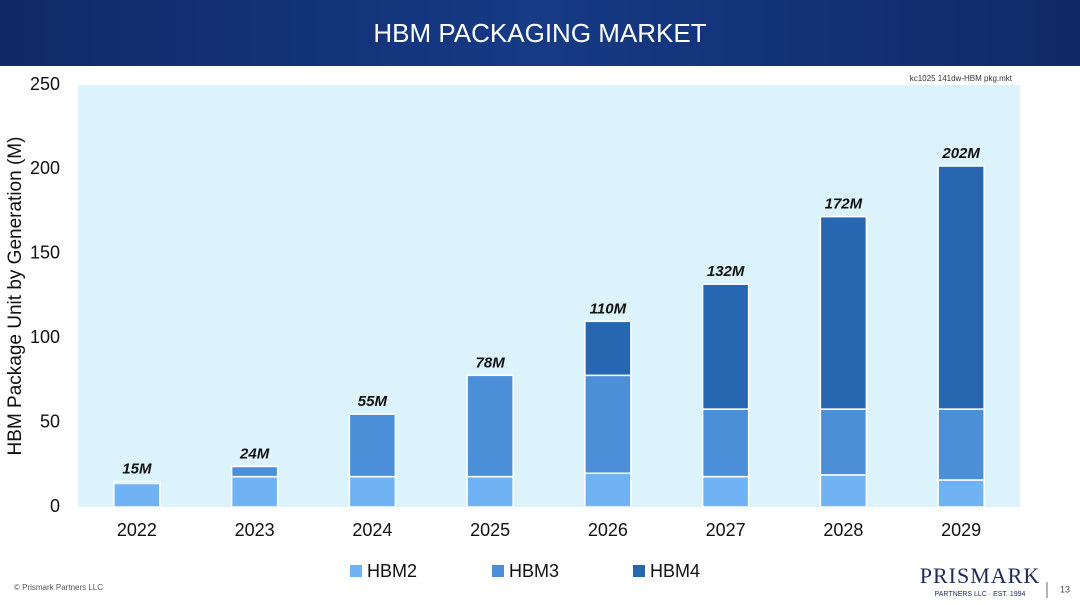 This screenshot has width=1080, height=605. I want to click on source-note: kc1025 141dw-HBM pkg.mkt, so click(961, 78).